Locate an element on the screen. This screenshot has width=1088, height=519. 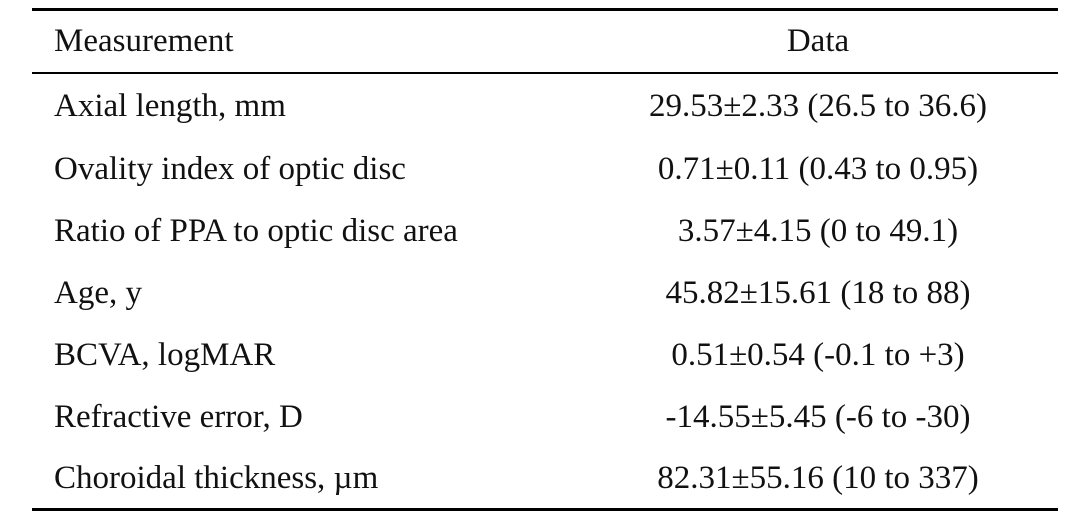
data-cell: 29.53±2.33 (26.5 to 36.6) is located at coordinates (817, 105).